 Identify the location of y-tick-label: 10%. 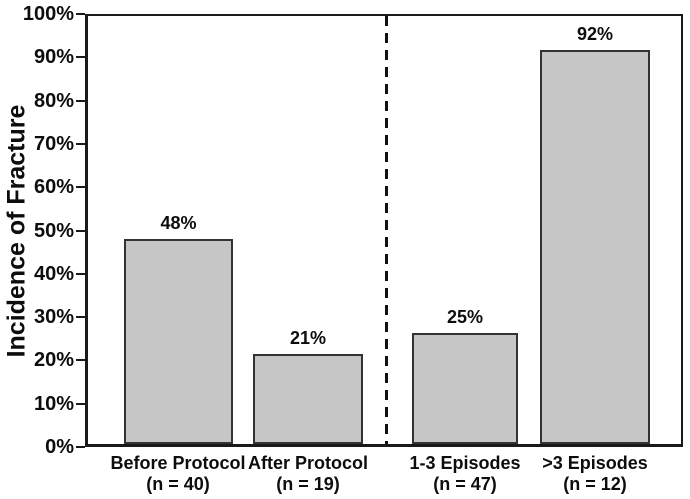
(53, 403).